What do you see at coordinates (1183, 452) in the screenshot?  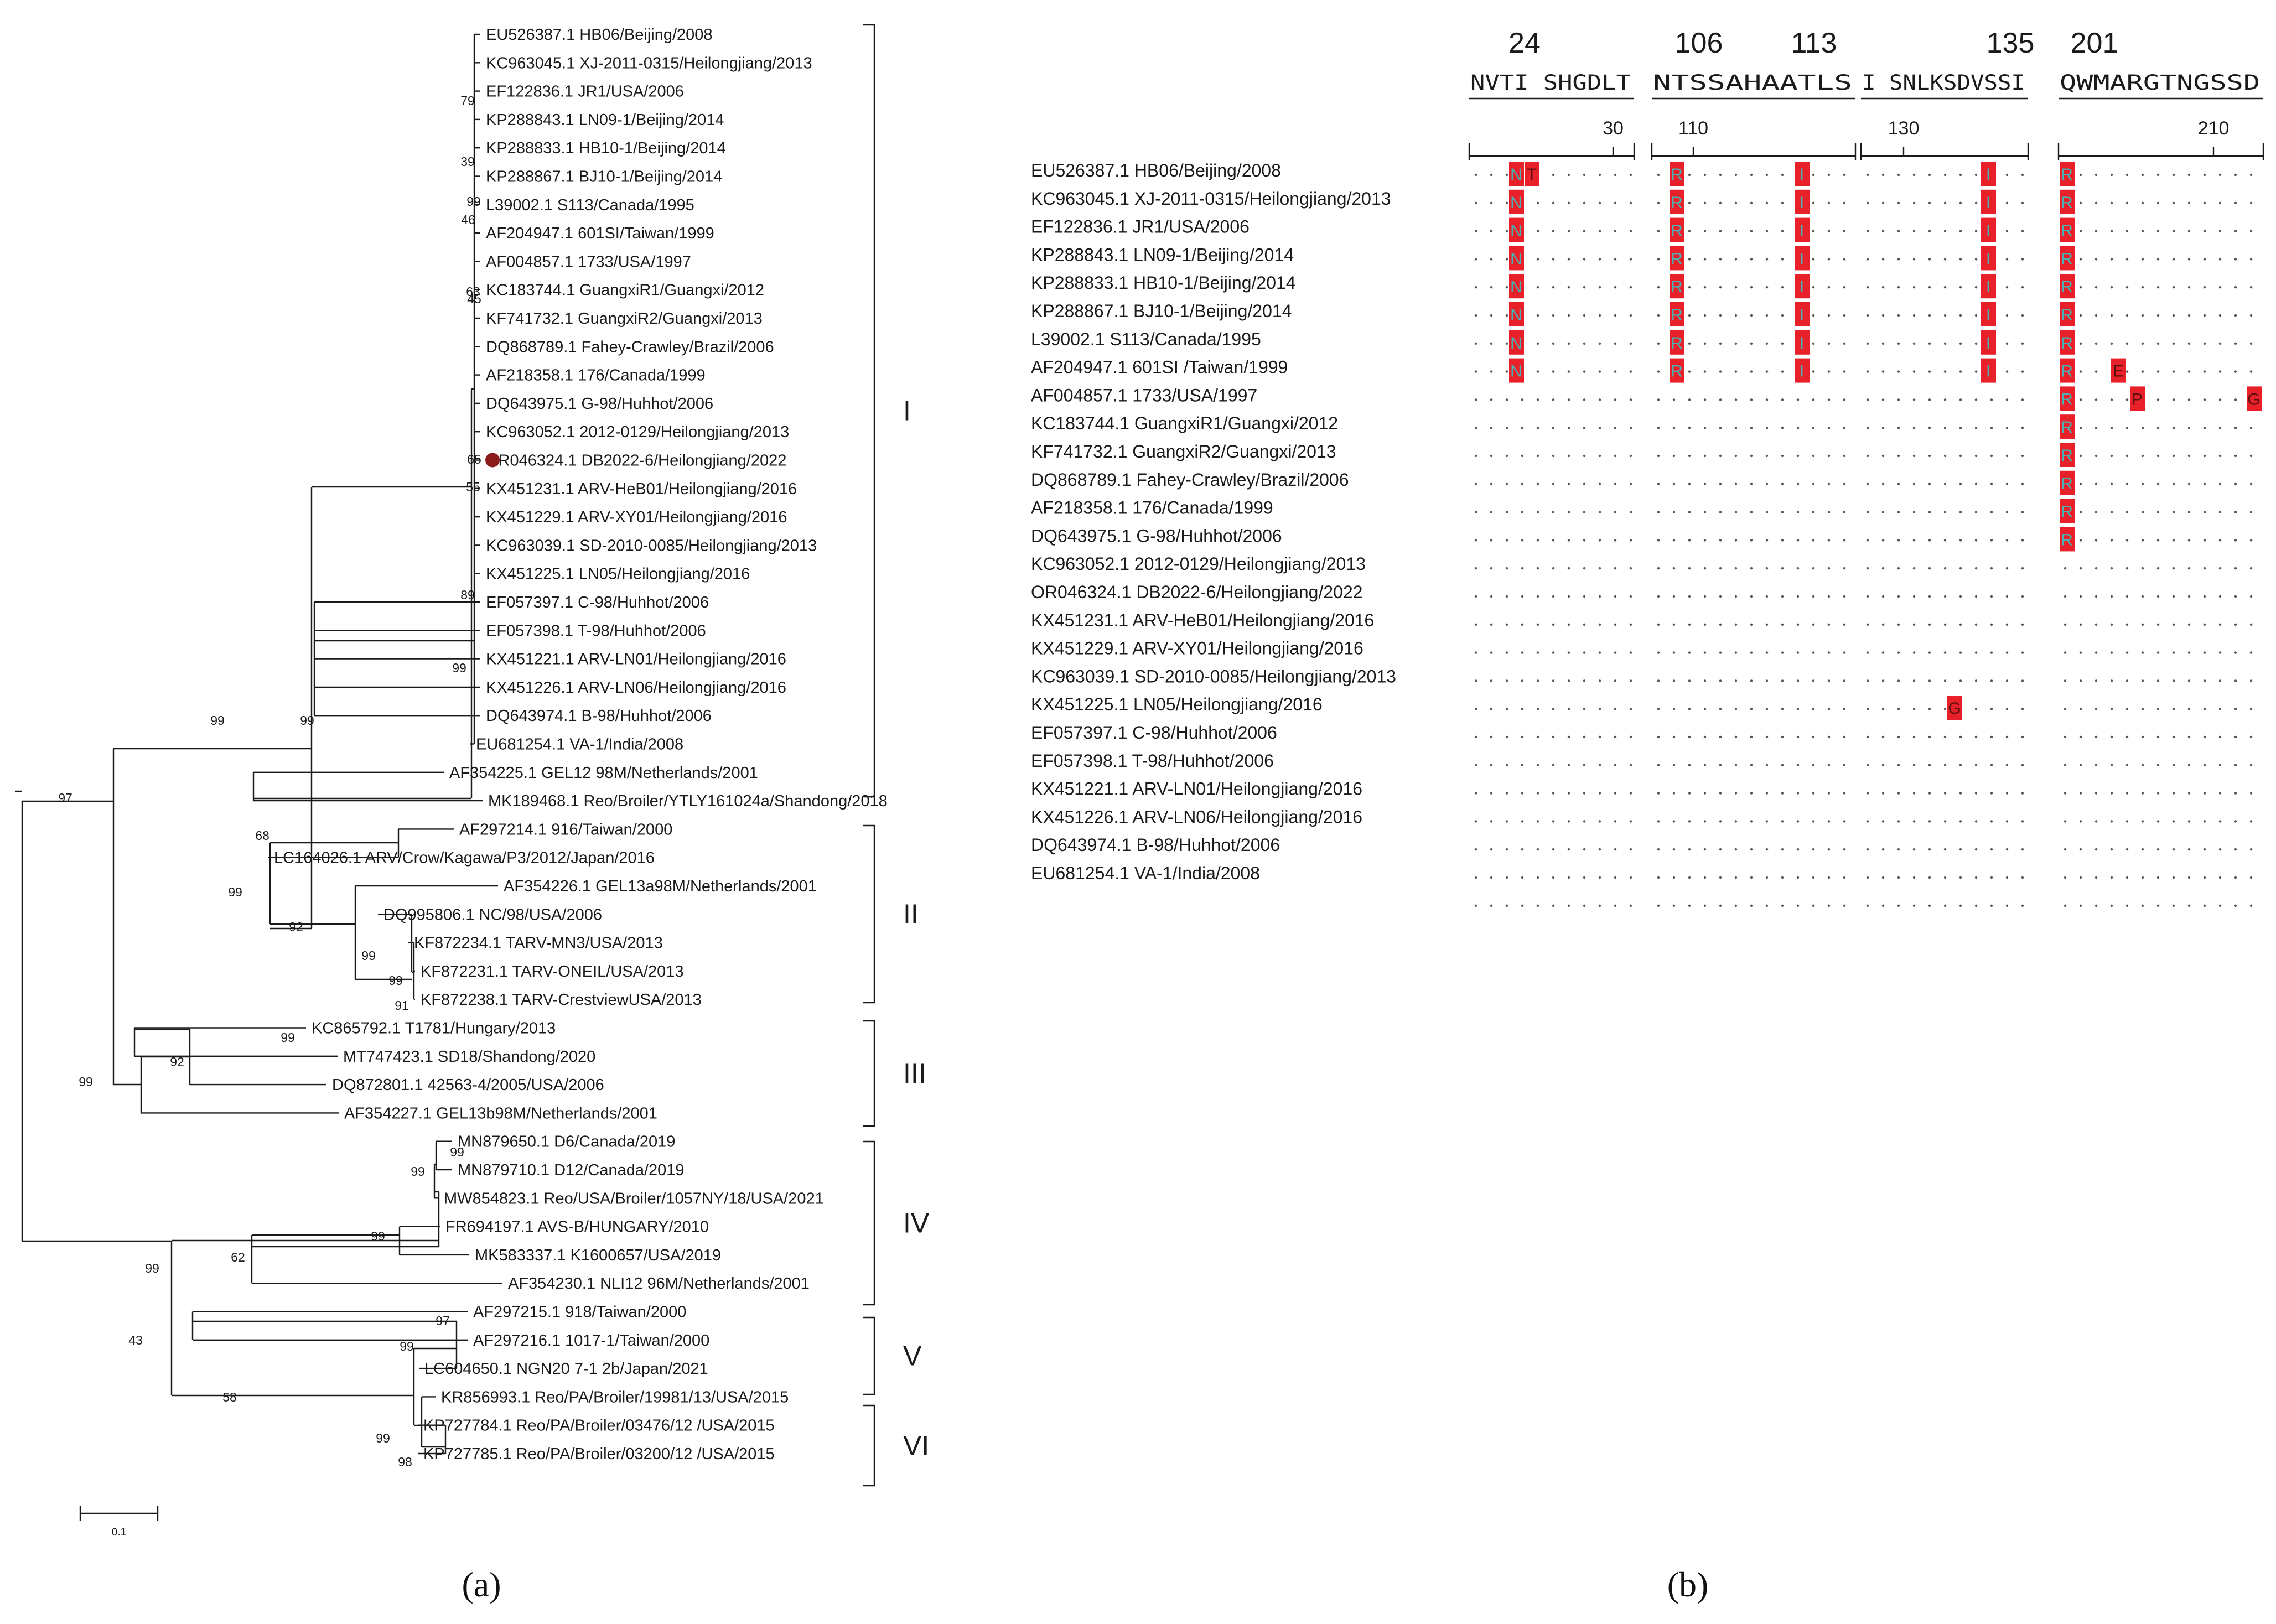 I see `sequence-name: KF741732.1 GuangxiR2/Guangxi/2013` at bounding box center [1183, 452].